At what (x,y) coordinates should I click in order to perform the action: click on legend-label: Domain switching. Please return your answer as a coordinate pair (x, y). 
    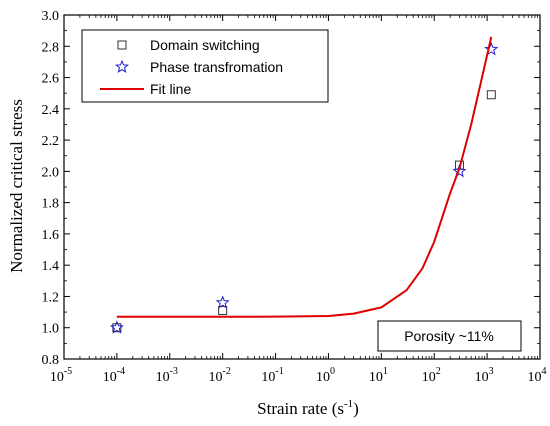
    Looking at the image, I should click on (205, 45).